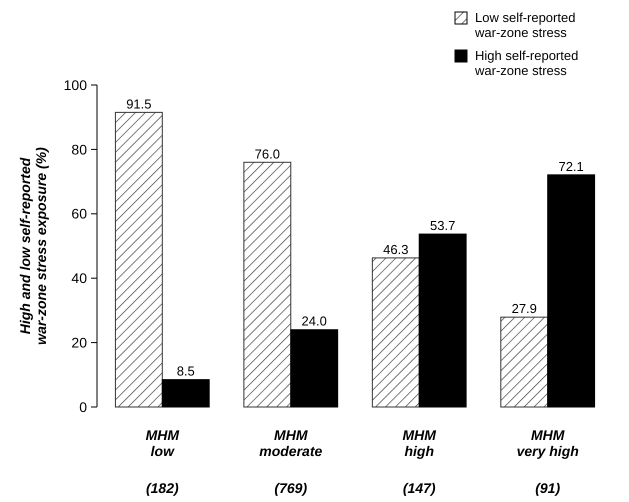 The height and width of the screenshot is (502, 629). Describe the element at coordinates (83, 406) in the screenshot. I see `y-tick-label: 0` at that location.